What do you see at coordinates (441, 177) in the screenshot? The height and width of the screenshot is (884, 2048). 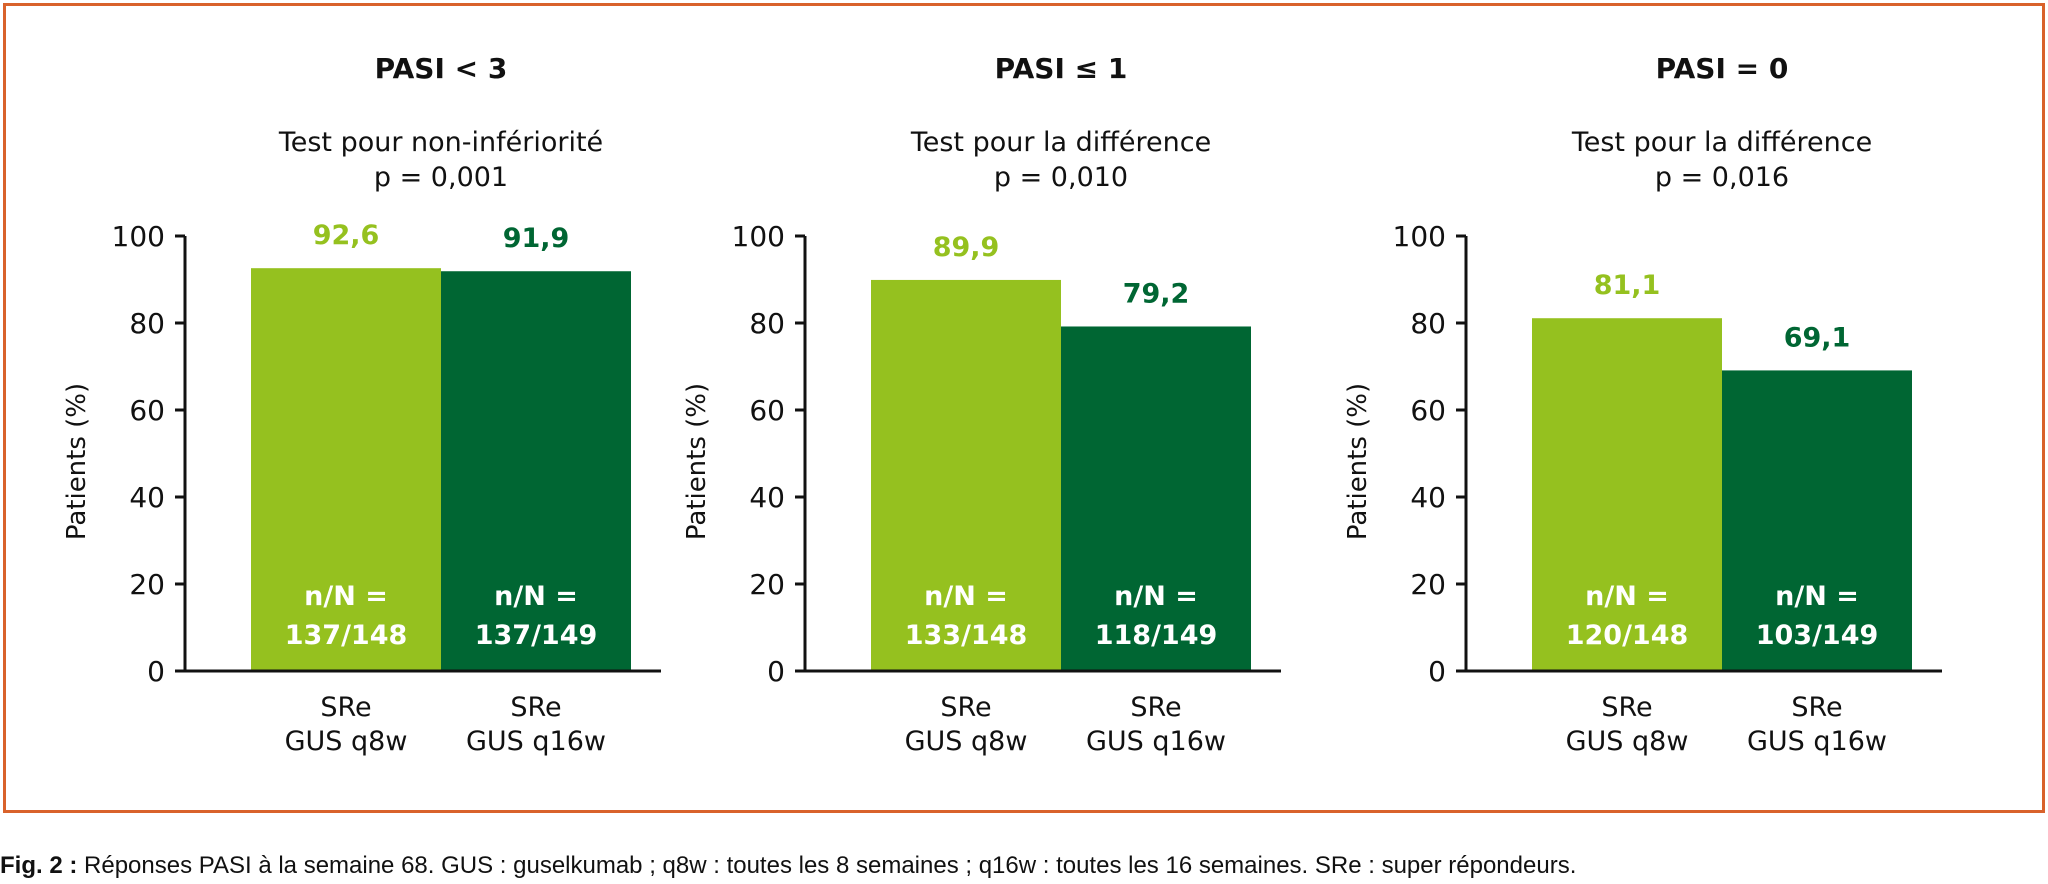 I see `p-value: p = 0,001` at bounding box center [441, 177].